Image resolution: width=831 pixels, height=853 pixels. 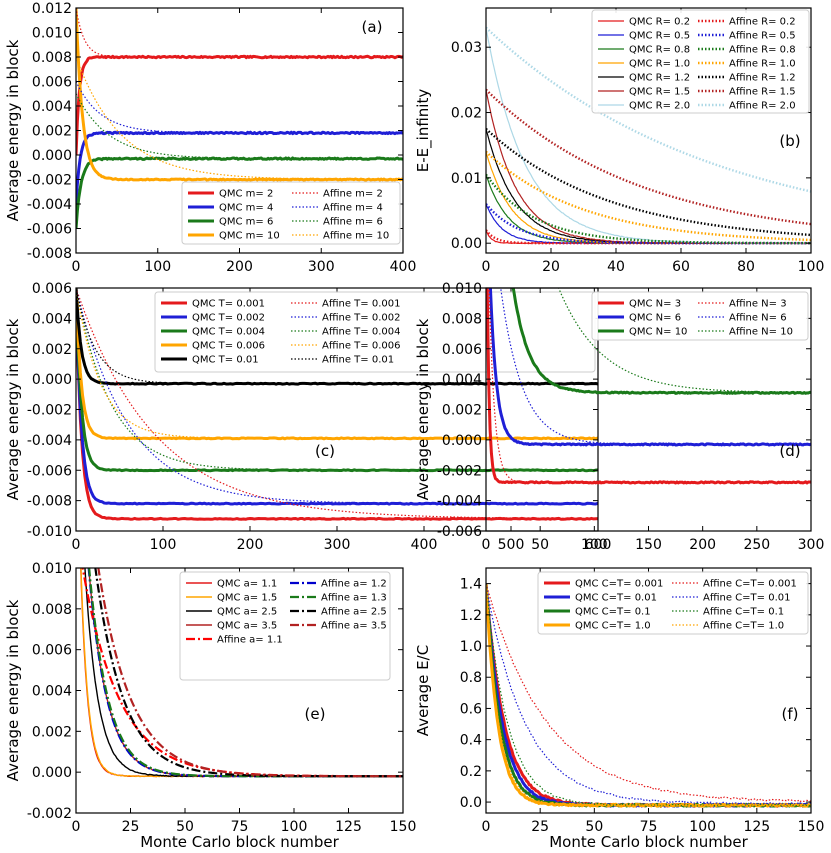 I want to click on legend-label: QMC C=T= 0.1, so click(x=613, y=612).